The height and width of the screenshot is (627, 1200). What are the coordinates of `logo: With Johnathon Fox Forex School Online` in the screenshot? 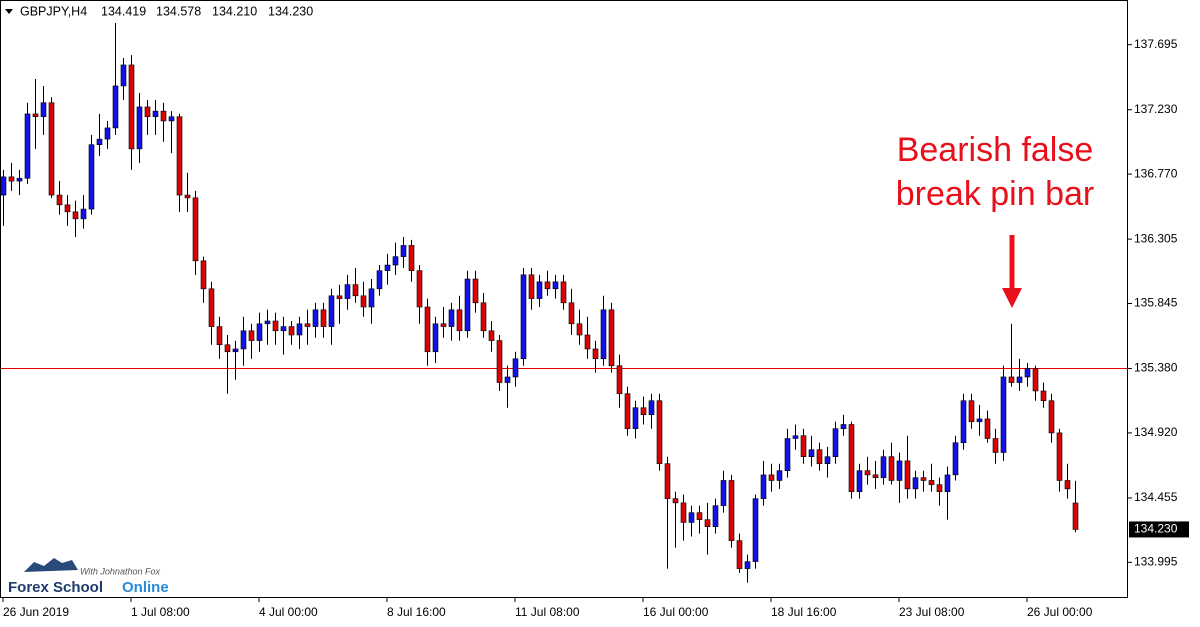 It's located at (88, 577).